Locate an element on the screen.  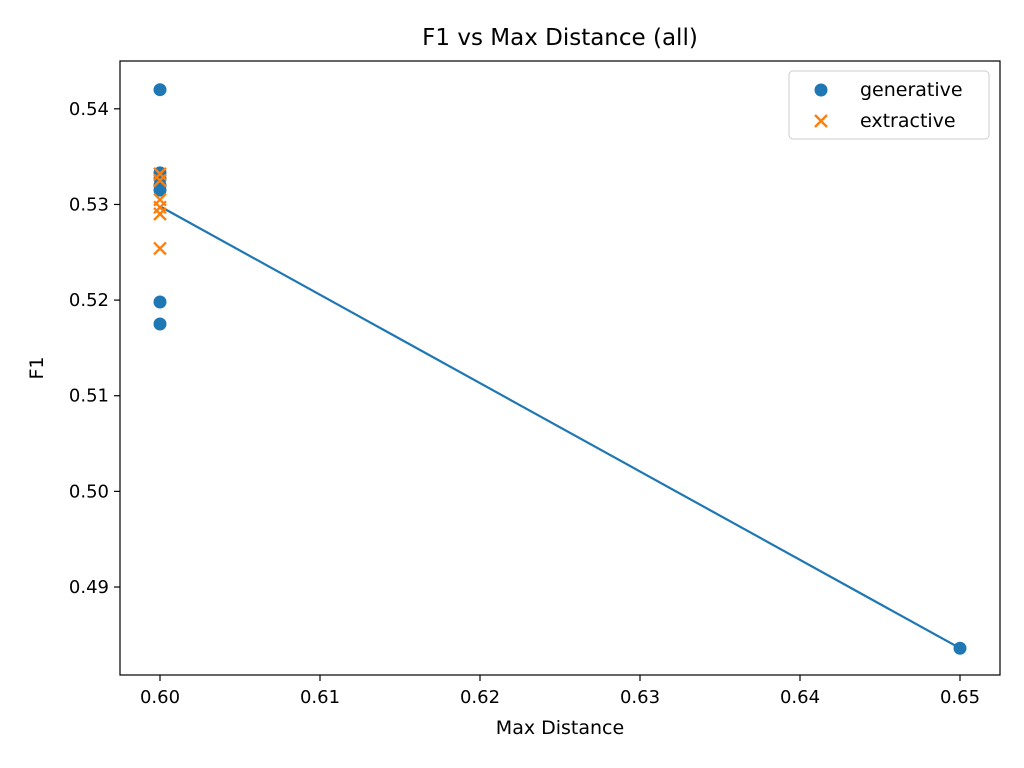
x-axis-ticks: 0.60 0.61 0.62 0.63 0.64 0.65 is located at coordinates (560, 691).